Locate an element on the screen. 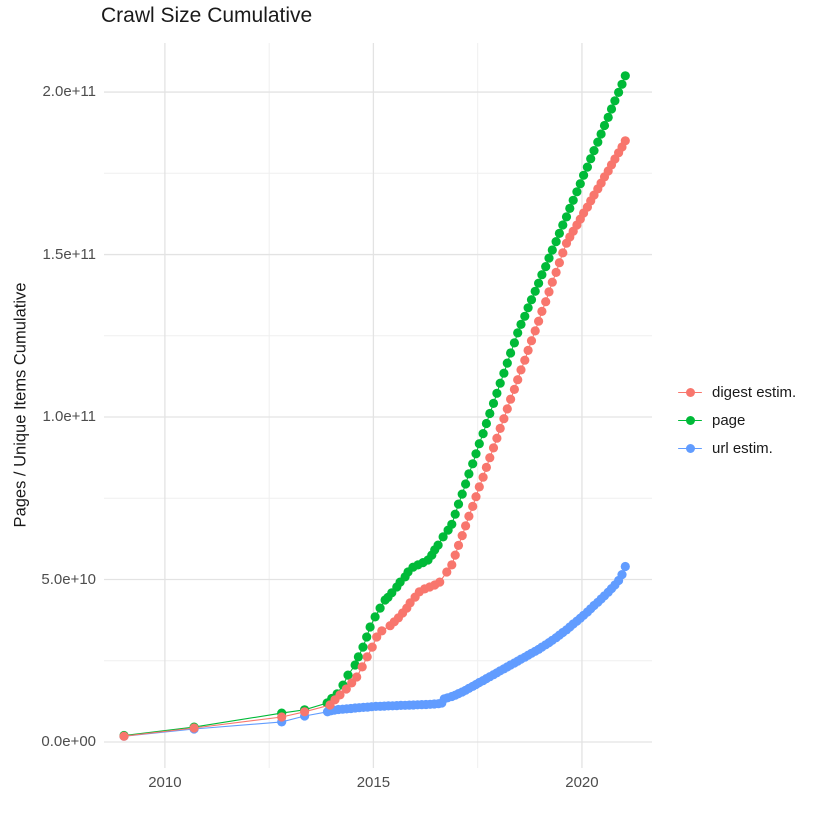 The image size is (826, 827). chart-title: Crawl Size Cumulative is located at coordinates (207, 15).